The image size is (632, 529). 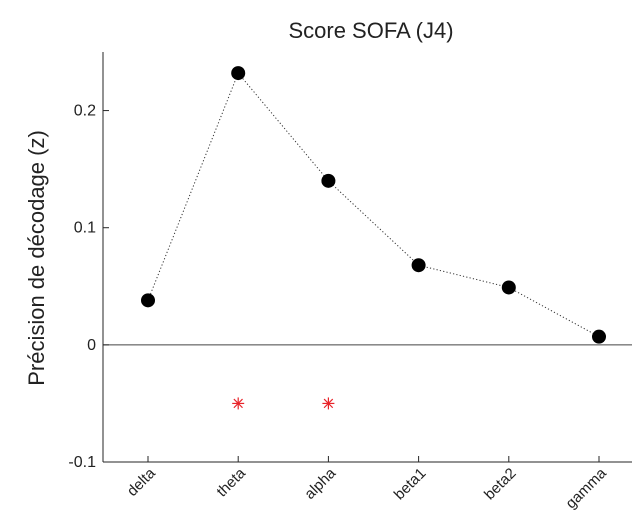 What do you see at coordinates (500, 484) in the screenshot?
I see `x-tick-label: beta2` at bounding box center [500, 484].